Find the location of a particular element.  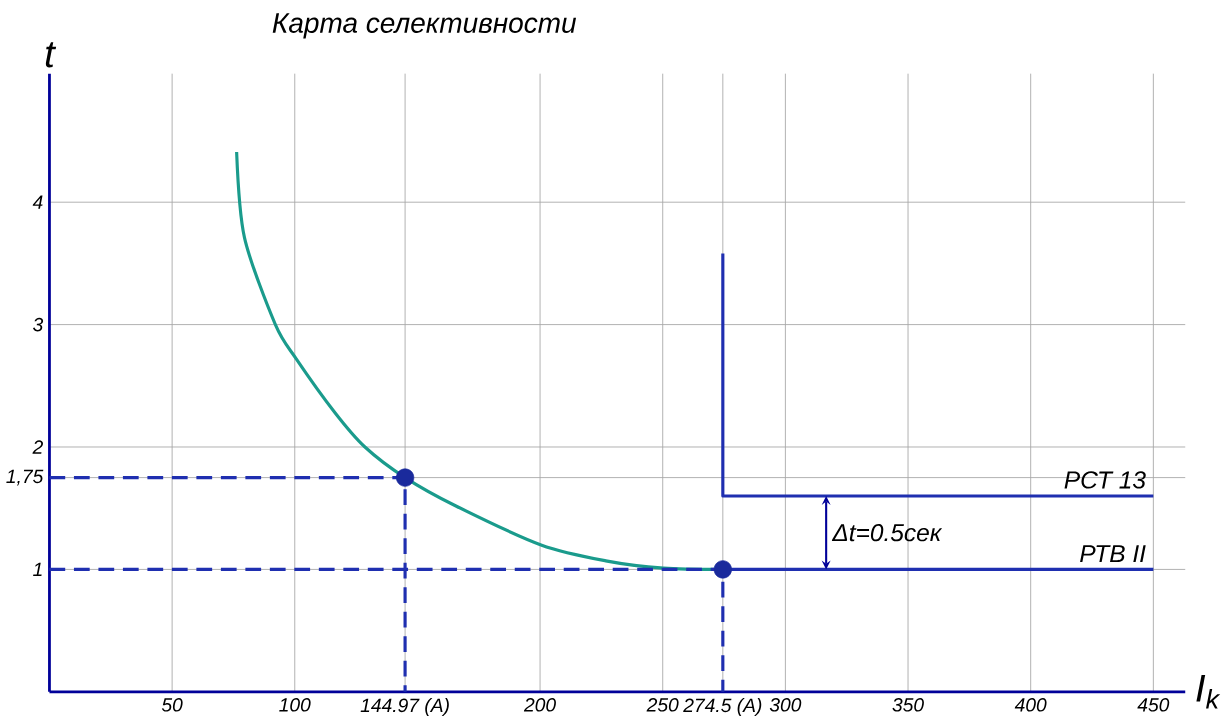

y-tick-label: 2 is located at coordinates (37, 447).